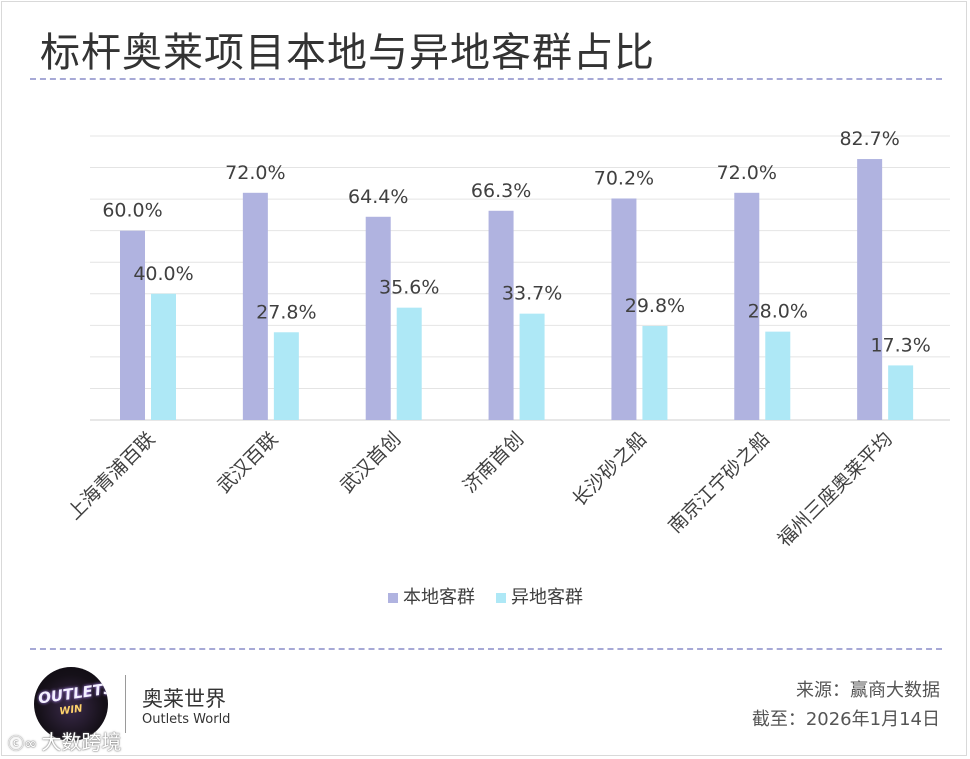 The image size is (970, 759). Describe the element at coordinates (125, 704) in the screenshot. I see `brand-separator` at that location.